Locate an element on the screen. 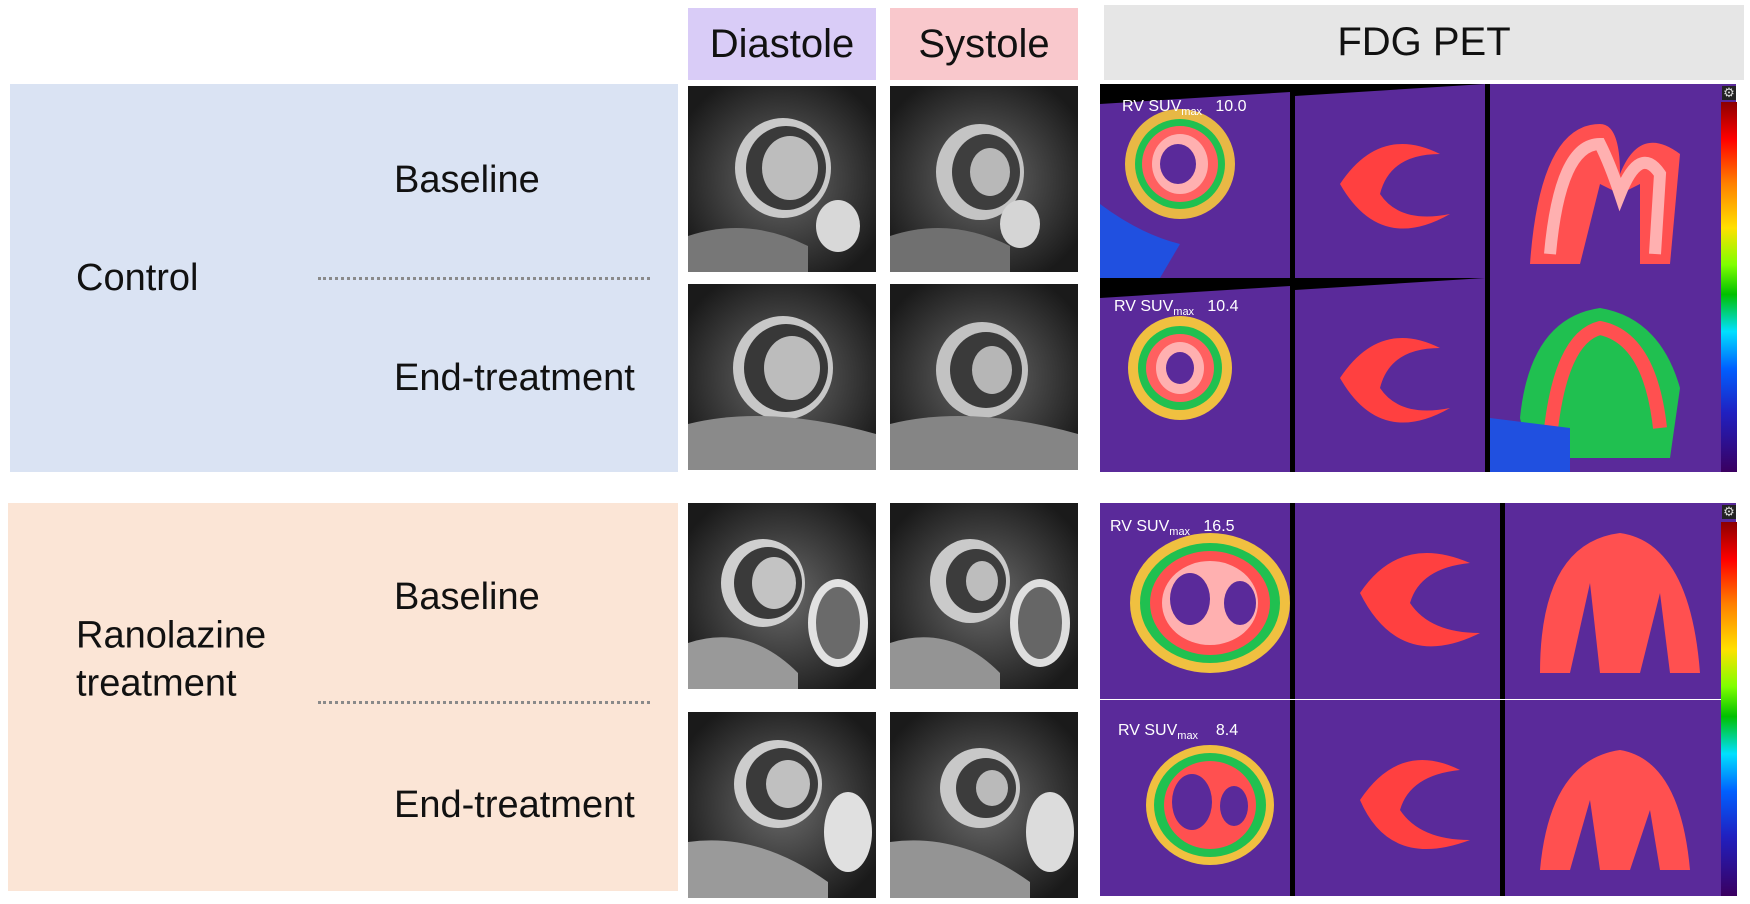 The width and height of the screenshot is (1750, 904). suv-value: 10.0 is located at coordinates (1231, 106).